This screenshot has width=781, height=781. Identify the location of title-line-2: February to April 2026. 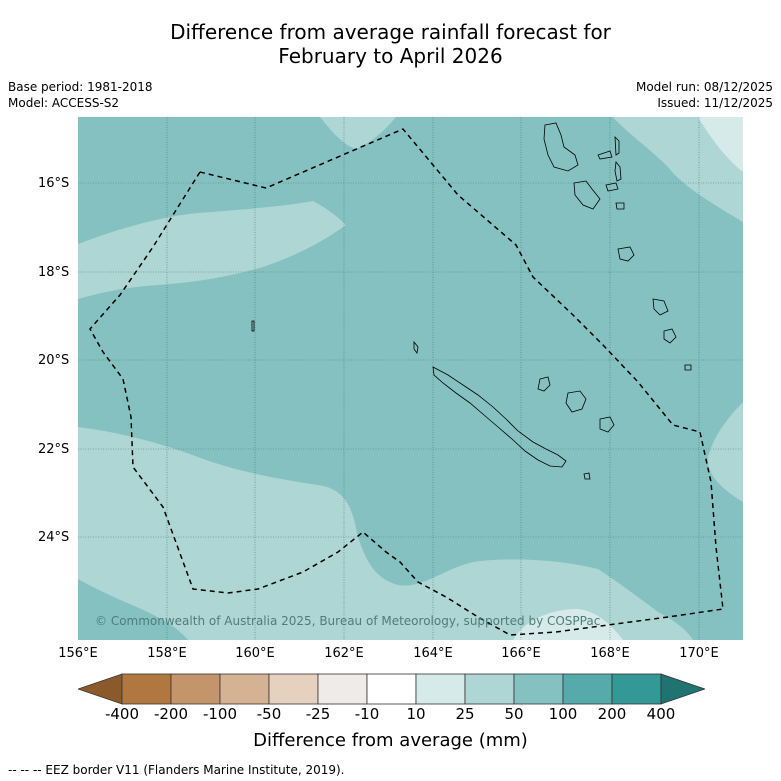
(390, 56).